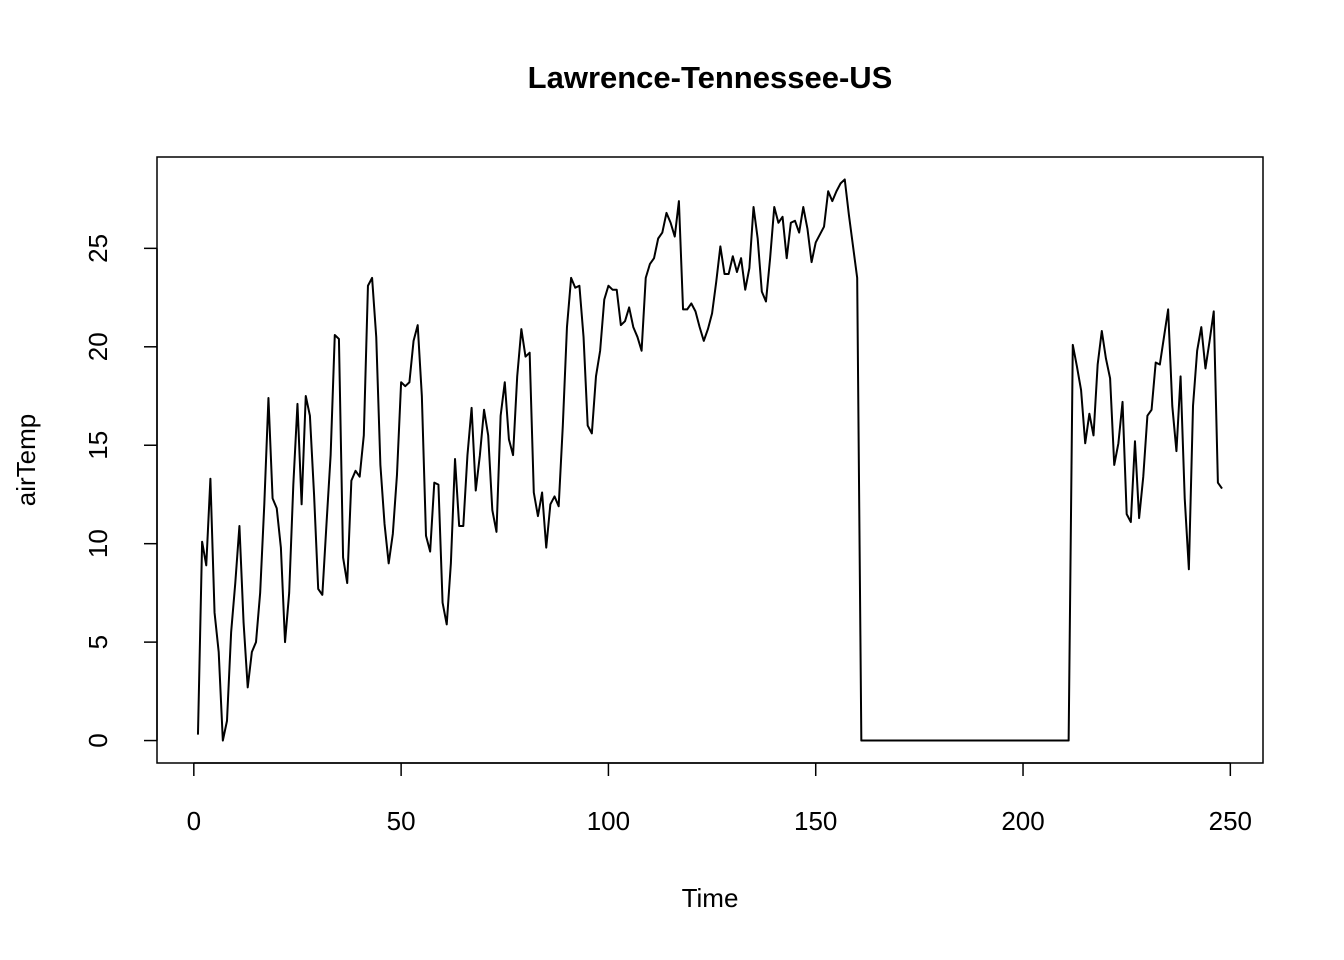 This screenshot has width=1344, height=960. I want to click on y-tick-label: 0, so click(98, 740).